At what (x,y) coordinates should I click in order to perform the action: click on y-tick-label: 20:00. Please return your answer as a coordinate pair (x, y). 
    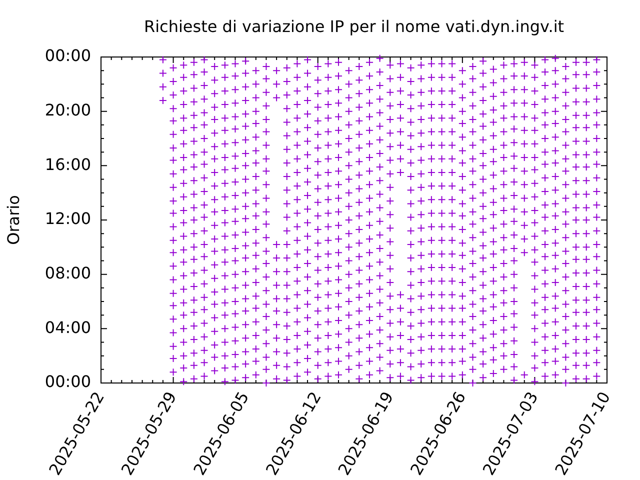
    Looking at the image, I should click on (67, 110).